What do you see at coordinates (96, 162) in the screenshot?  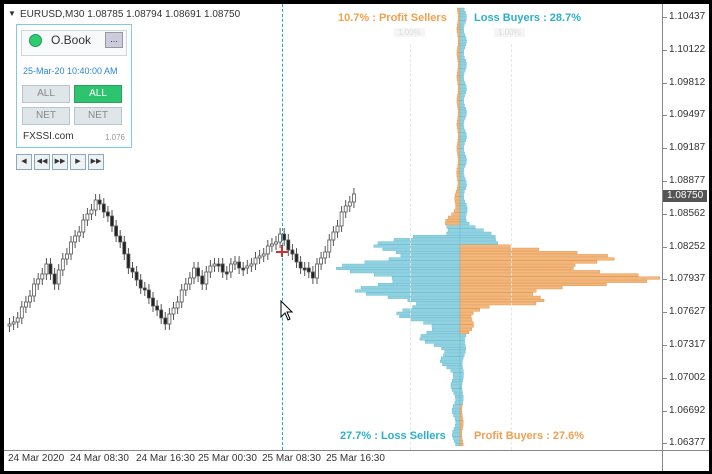 I see `skip-forward-icon: ▶▶` at bounding box center [96, 162].